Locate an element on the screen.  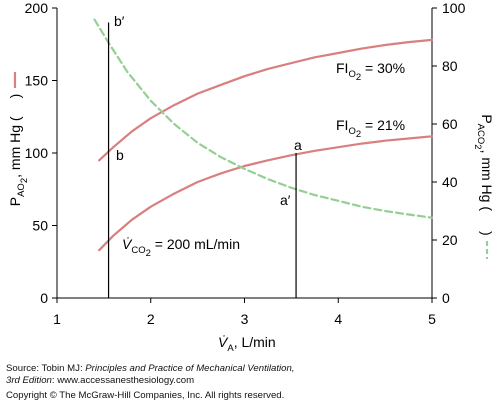
x-tick-label: 1 is located at coordinates (57, 319).